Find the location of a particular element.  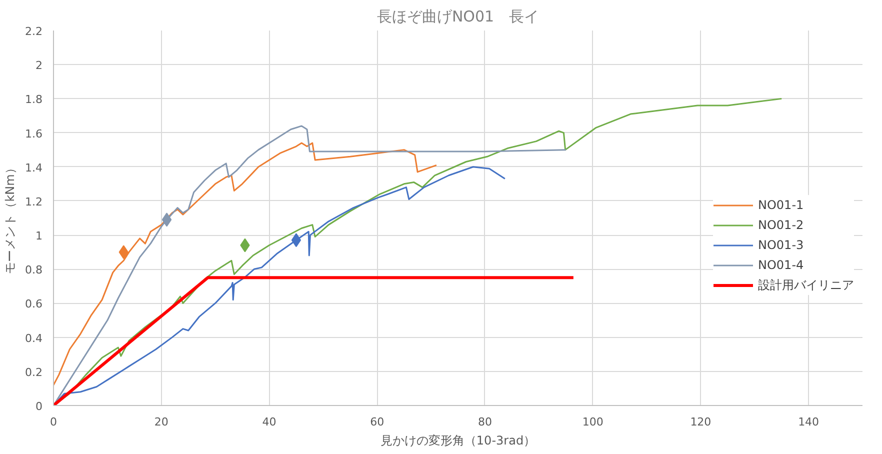

y-tick-label: 1.8 is located at coordinates (34, 99).